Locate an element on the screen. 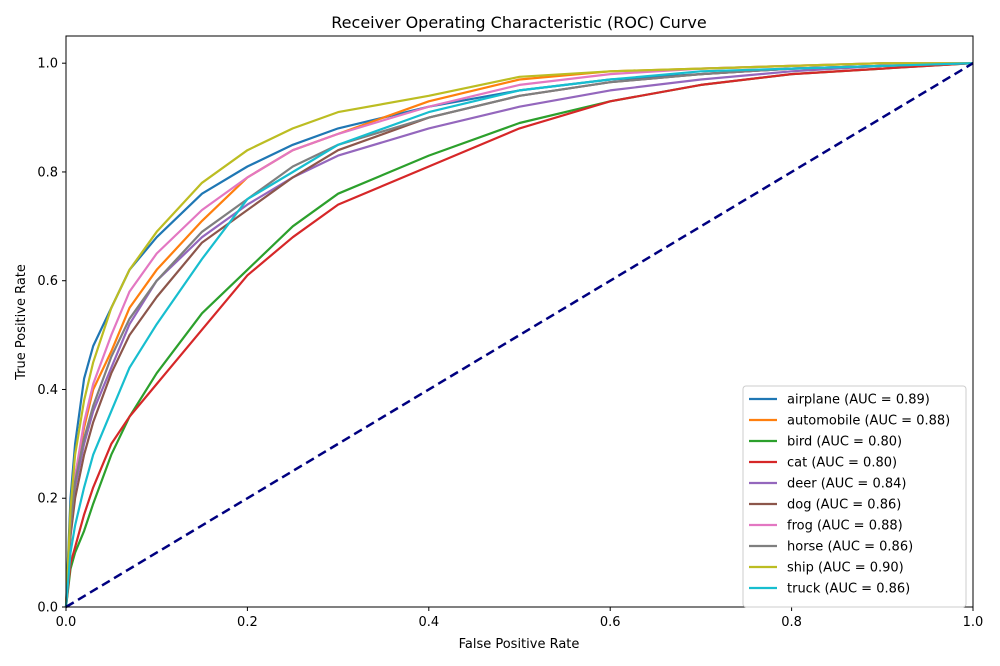  y-tick-label: 0.0 is located at coordinates (47, 608).